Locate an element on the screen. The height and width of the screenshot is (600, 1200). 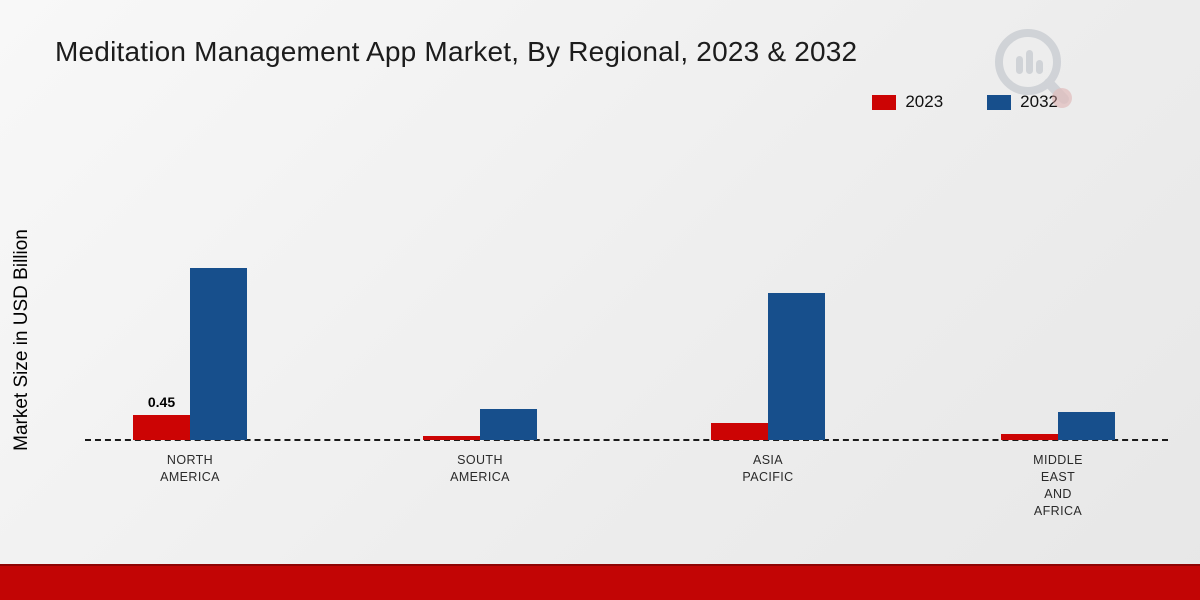
x-axis-baseline is located at coordinates (626, 440).